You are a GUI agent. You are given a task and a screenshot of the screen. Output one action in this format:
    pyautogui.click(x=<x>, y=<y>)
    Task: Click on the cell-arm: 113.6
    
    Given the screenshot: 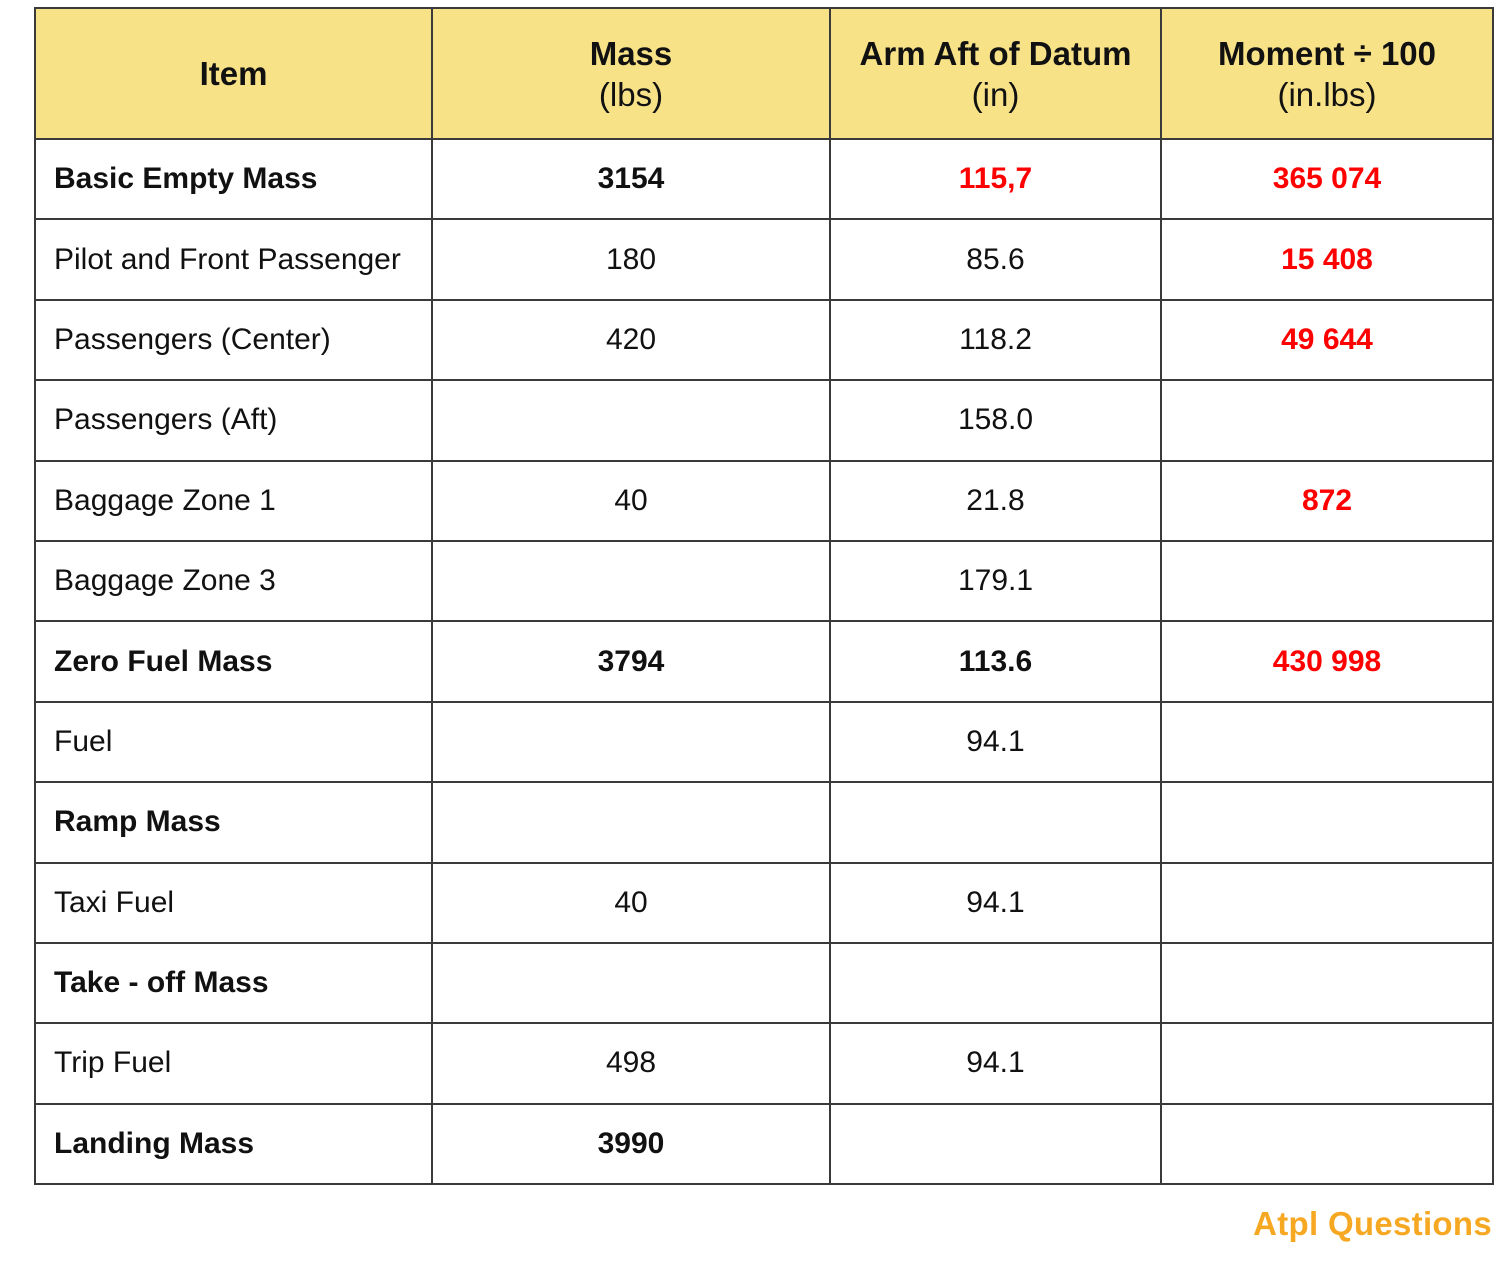 What is the action you would take?
    pyautogui.click(x=995, y=661)
    